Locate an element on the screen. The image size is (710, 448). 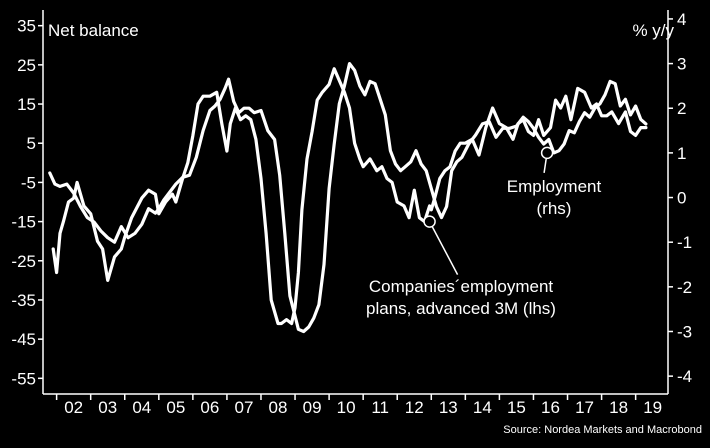
x-tick-label: 02 is located at coordinates (73, 407).